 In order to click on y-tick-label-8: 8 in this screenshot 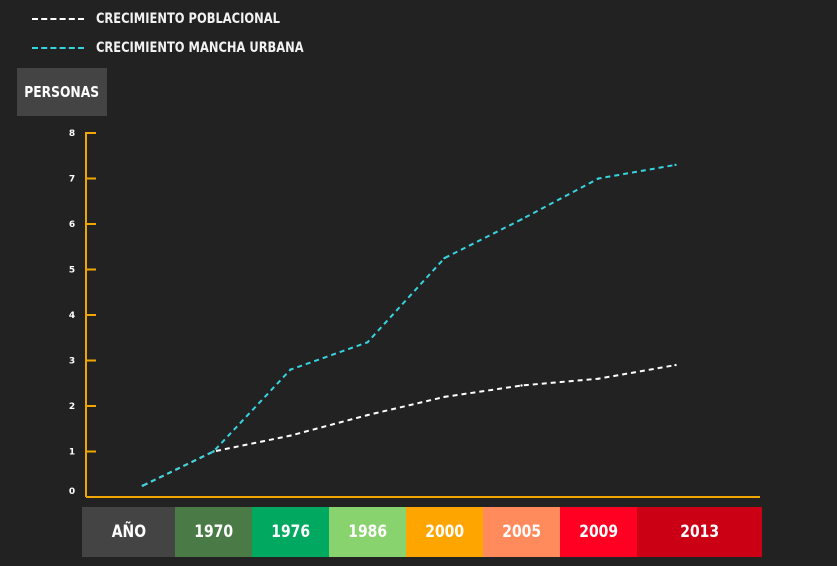, I will do `click(72, 134)`.